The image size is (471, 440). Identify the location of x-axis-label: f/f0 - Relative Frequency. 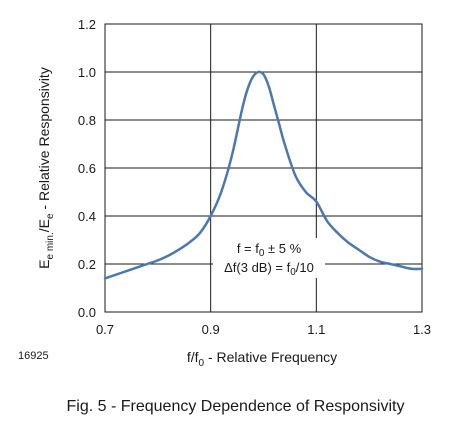
(262, 359).